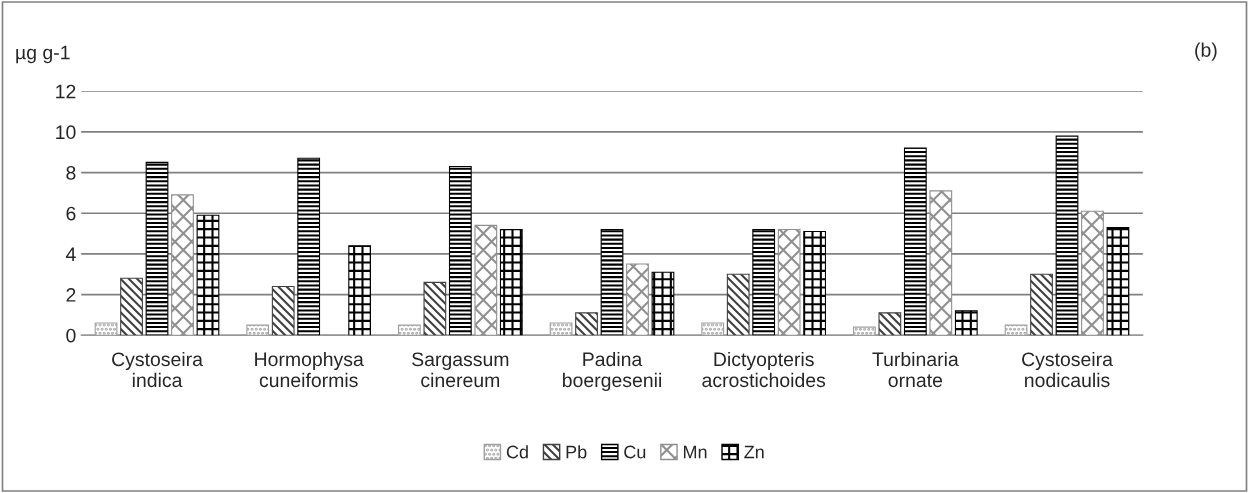 The image size is (1249, 493). Describe the element at coordinates (43, 54) in the screenshot. I see `y-axis-title: µg g-1` at that location.